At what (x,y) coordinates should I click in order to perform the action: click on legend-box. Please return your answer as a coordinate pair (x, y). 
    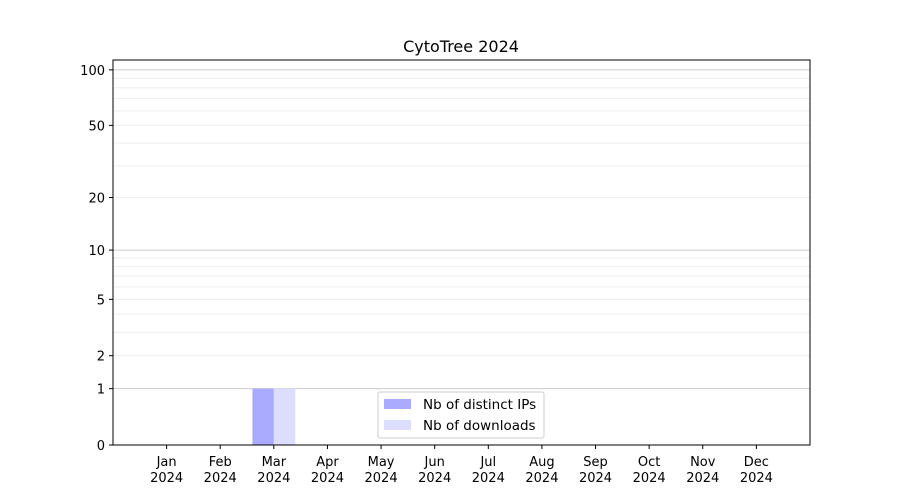
    Looking at the image, I should click on (461, 415).